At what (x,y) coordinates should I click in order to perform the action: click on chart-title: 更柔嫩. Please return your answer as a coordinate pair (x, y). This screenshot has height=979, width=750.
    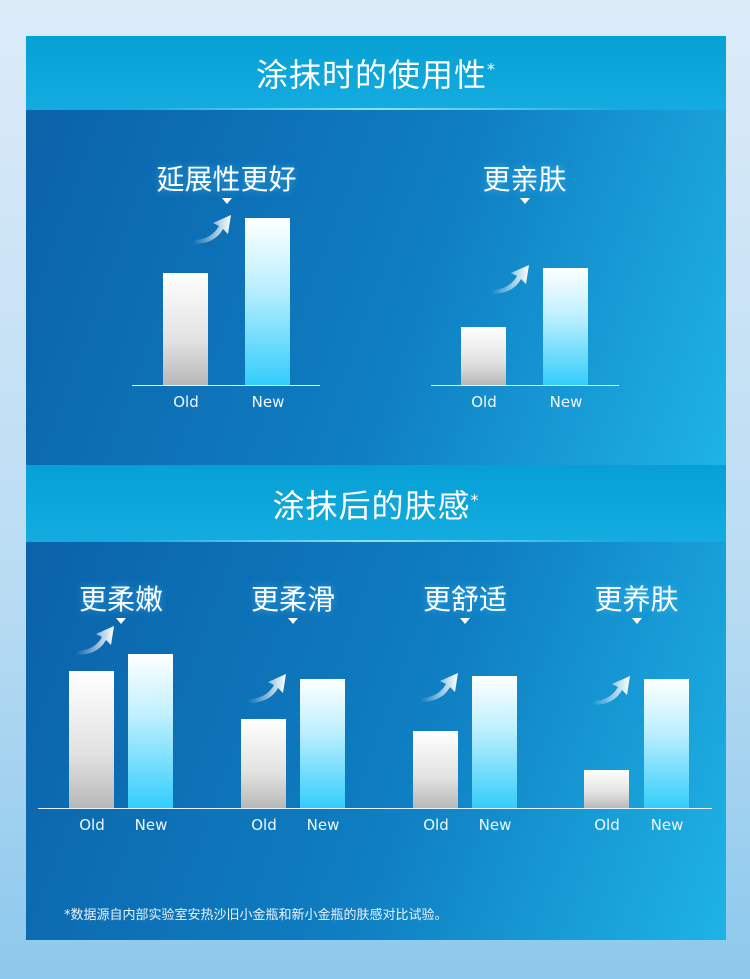
    Looking at the image, I should click on (120, 599).